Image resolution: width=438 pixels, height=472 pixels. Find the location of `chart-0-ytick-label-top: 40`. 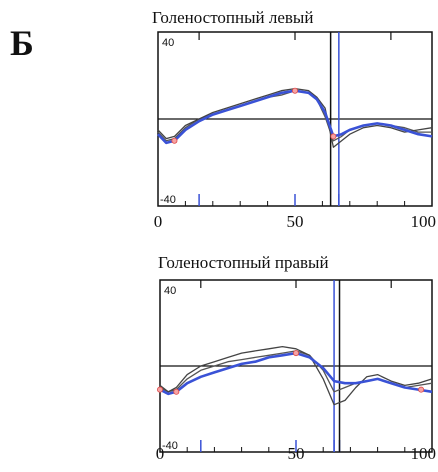

chart-0-ytick-label-top: 40 is located at coordinates (168, 43).